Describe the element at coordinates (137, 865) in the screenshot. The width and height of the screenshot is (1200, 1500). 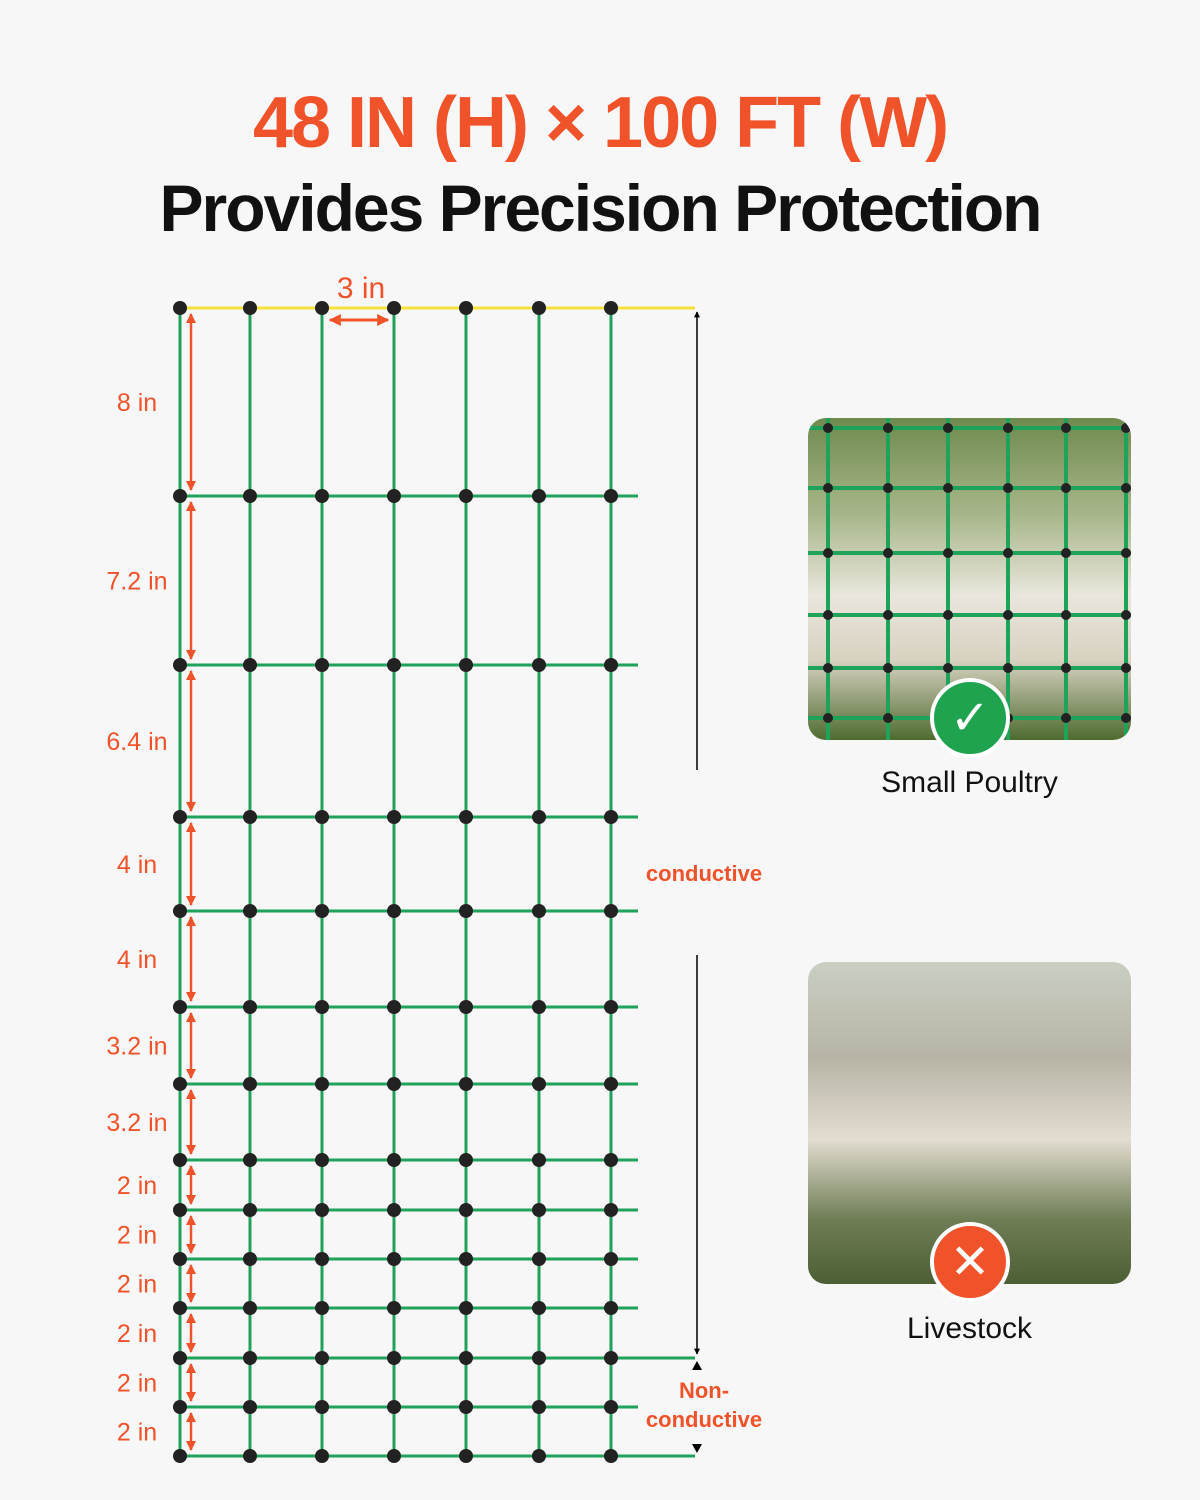
I see `row-height-label: 4 in` at that location.